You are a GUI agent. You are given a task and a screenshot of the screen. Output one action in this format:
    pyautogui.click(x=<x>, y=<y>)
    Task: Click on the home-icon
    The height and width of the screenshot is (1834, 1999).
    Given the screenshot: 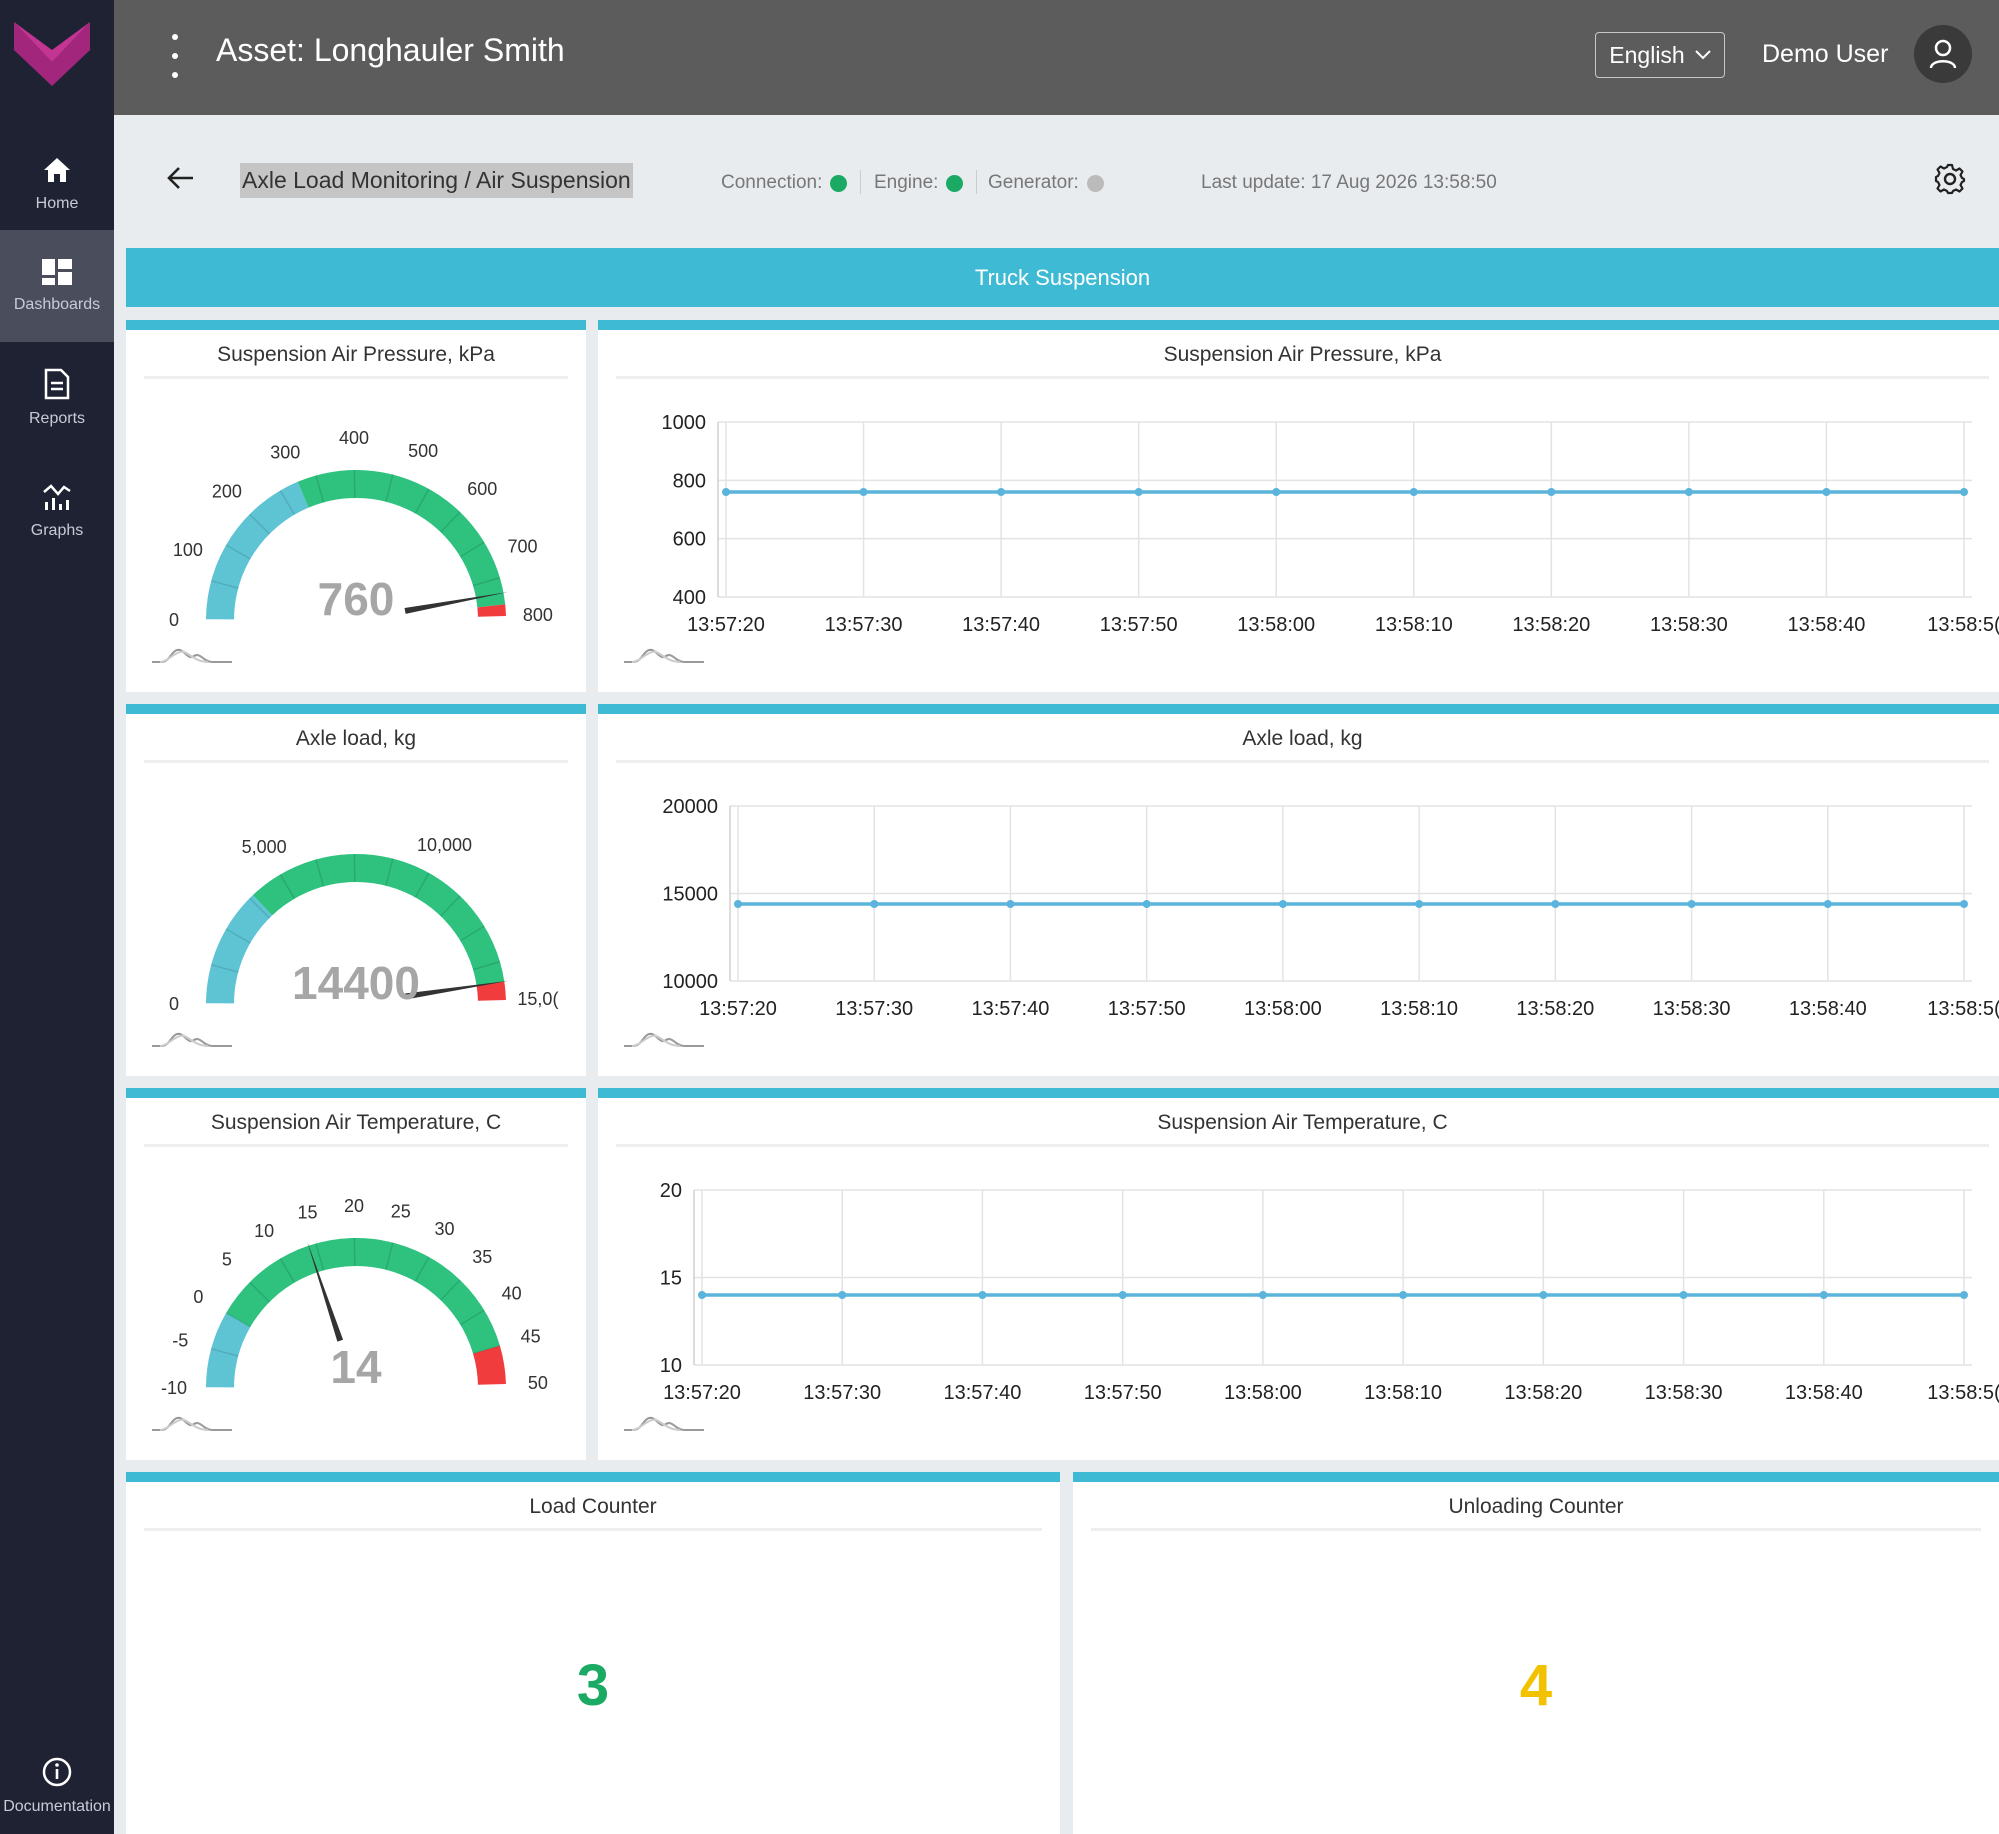 What is the action you would take?
    pyautogui.click(x=57, y=170)
    